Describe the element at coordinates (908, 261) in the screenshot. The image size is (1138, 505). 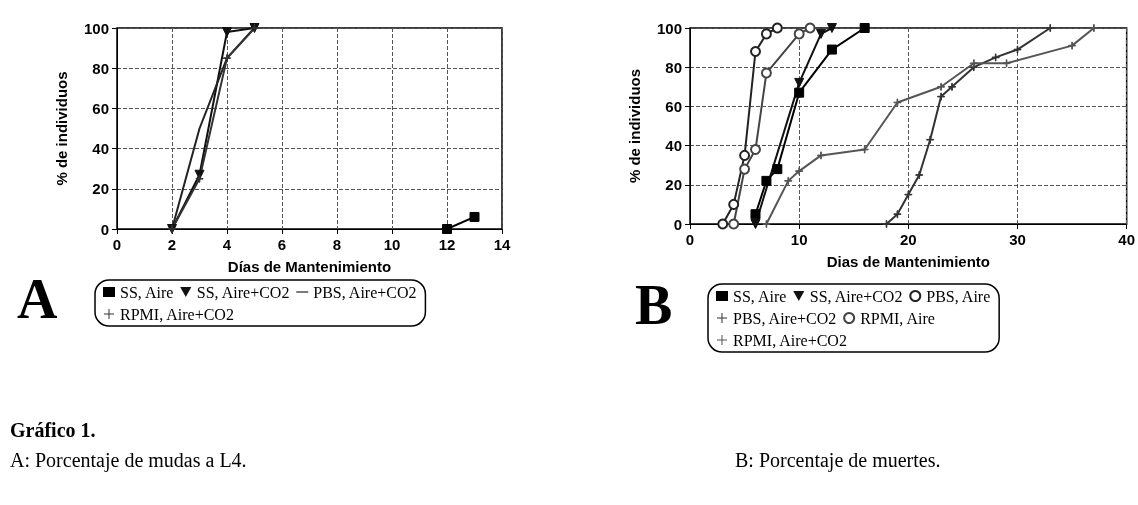
I see `x-axis-title: Dias de Mantenimiento` at that location.